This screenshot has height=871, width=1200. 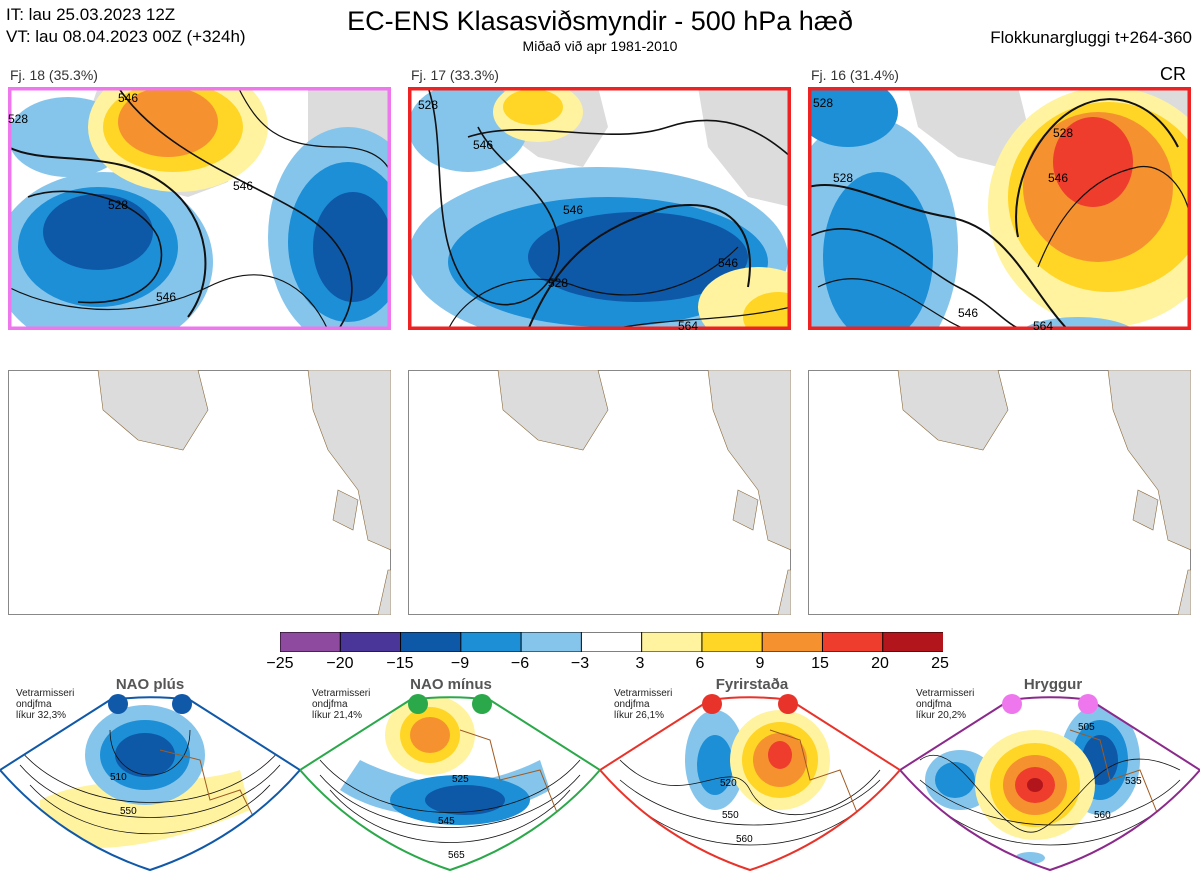 What do you see at coordinates (880, 663) in the screenshot?
I see `colorbar-tick: 20` at bounding box center [880, 663].